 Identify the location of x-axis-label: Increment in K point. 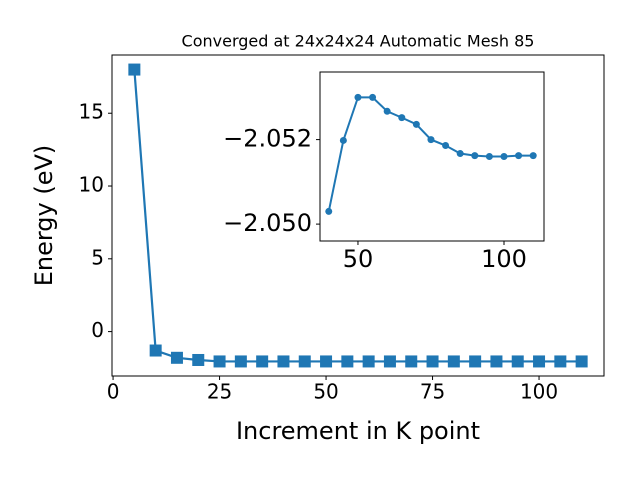
(358, 431).